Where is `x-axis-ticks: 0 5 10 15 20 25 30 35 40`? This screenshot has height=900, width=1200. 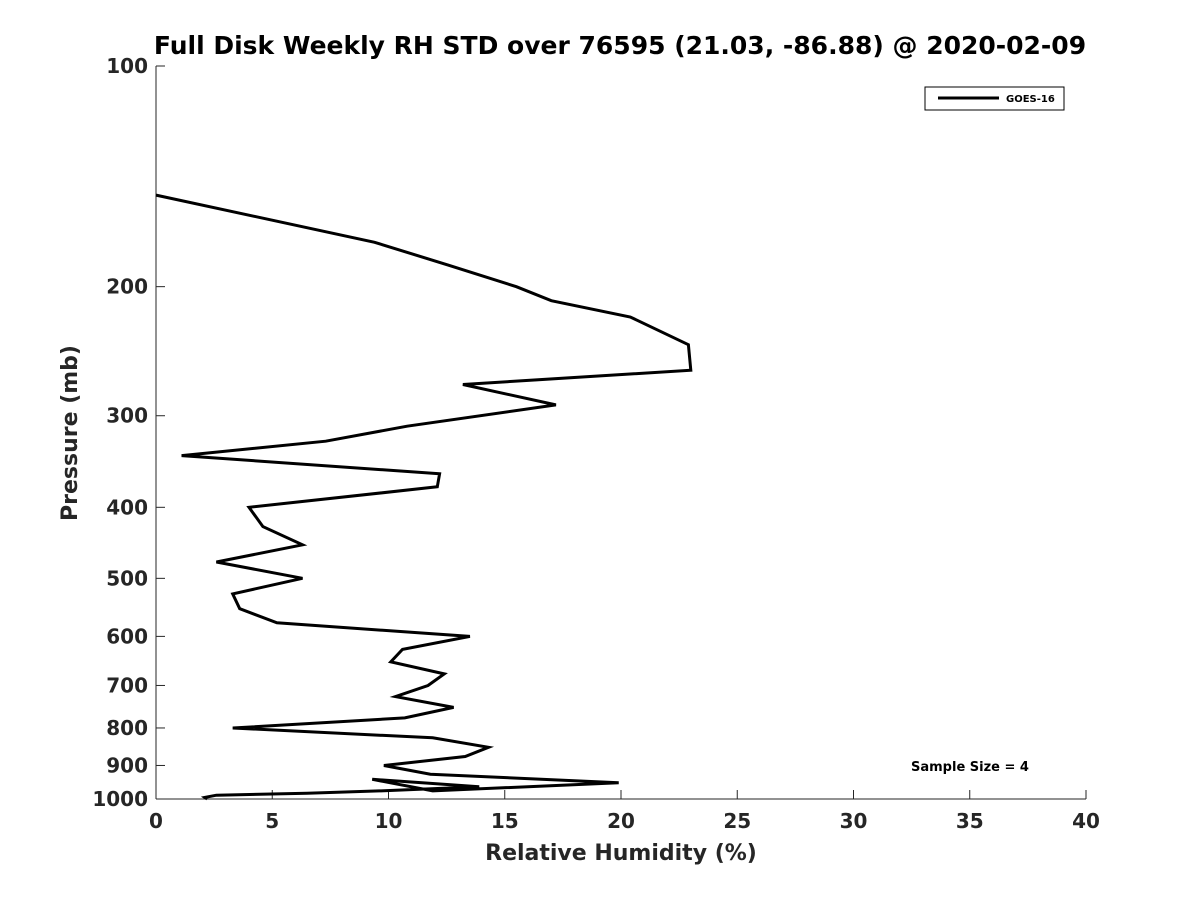 x-axis-ticks: 0 5 10 15 20 25 30 35 40 is located at coordinates (624, 811).